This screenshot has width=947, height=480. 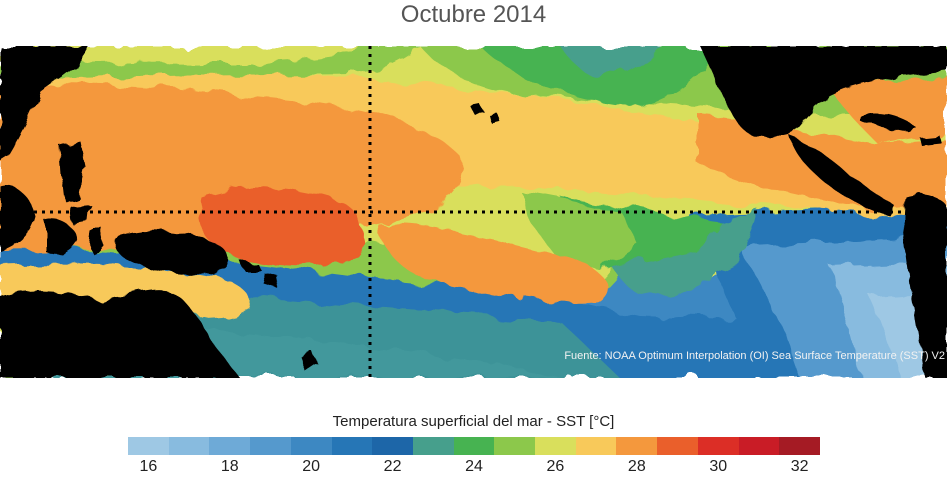 What do you see at coordinates (148, 466) in the screenshot?
I see `colorbar-tick-label: 16` at bounding box center [148, 466].